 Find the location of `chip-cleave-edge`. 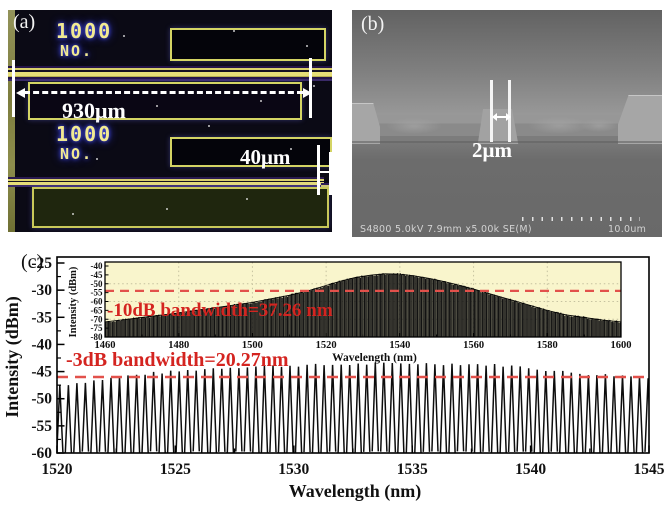

chip-cleave-edge is located at coordinates (11, 121).